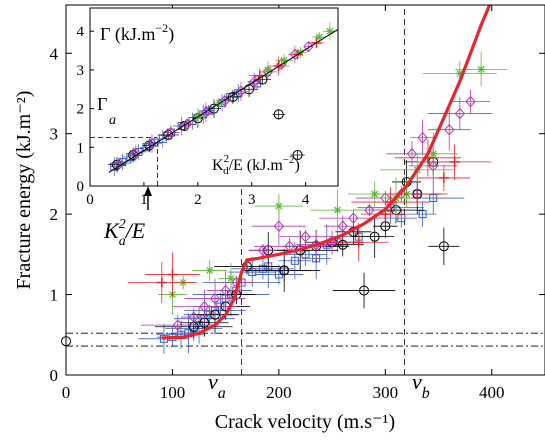  Describe the element at coordinates (54, 295) in the screenshot. I see `y-tick-label: 1` at that location.